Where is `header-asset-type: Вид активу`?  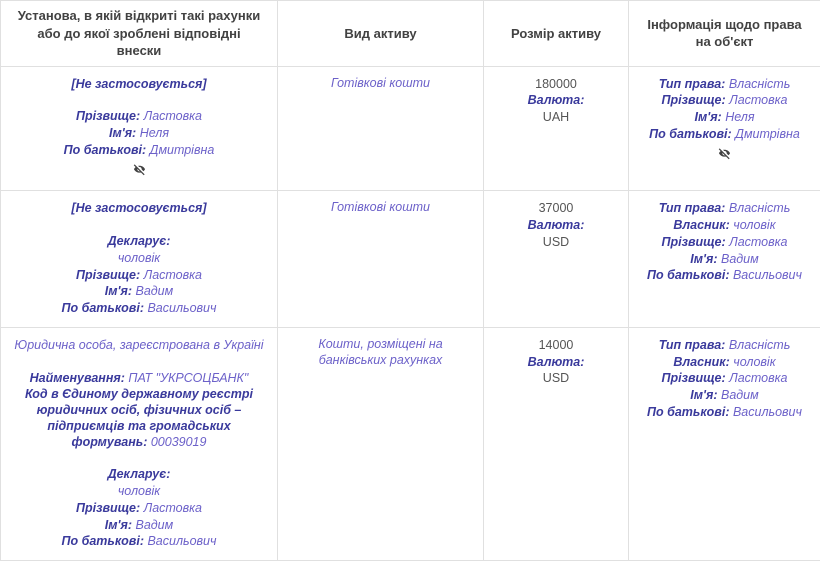 header-asset-type: Вид активу is located at coordinates (381, 34).